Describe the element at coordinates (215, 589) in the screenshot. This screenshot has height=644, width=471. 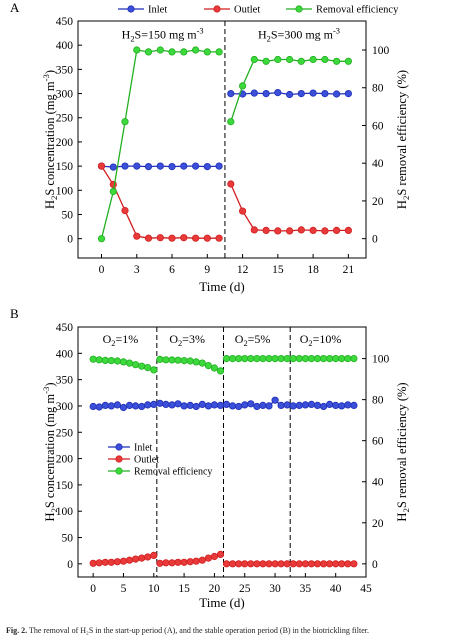
I see `x-tick-label: 20` at that location.